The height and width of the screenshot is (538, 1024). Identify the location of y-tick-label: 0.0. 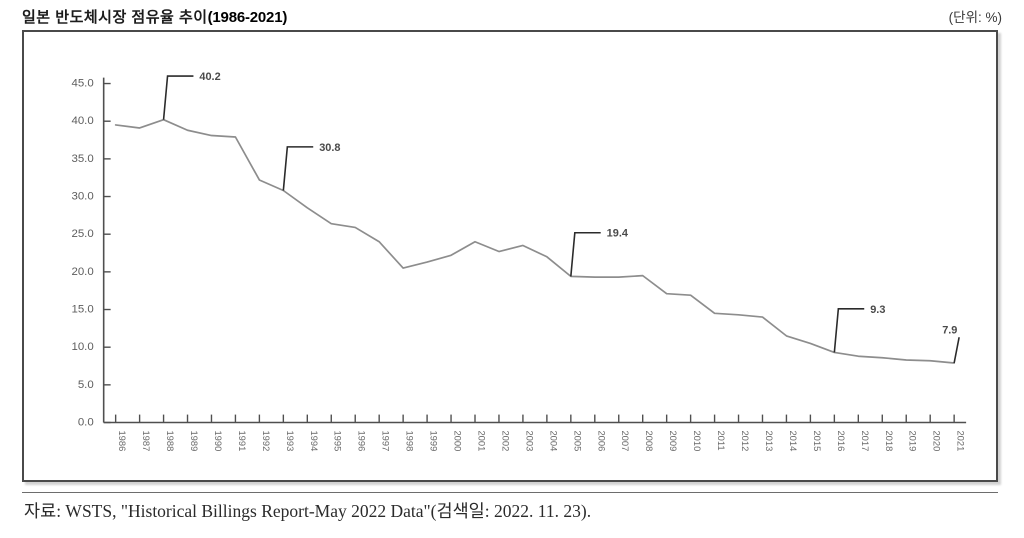
(86, 423).